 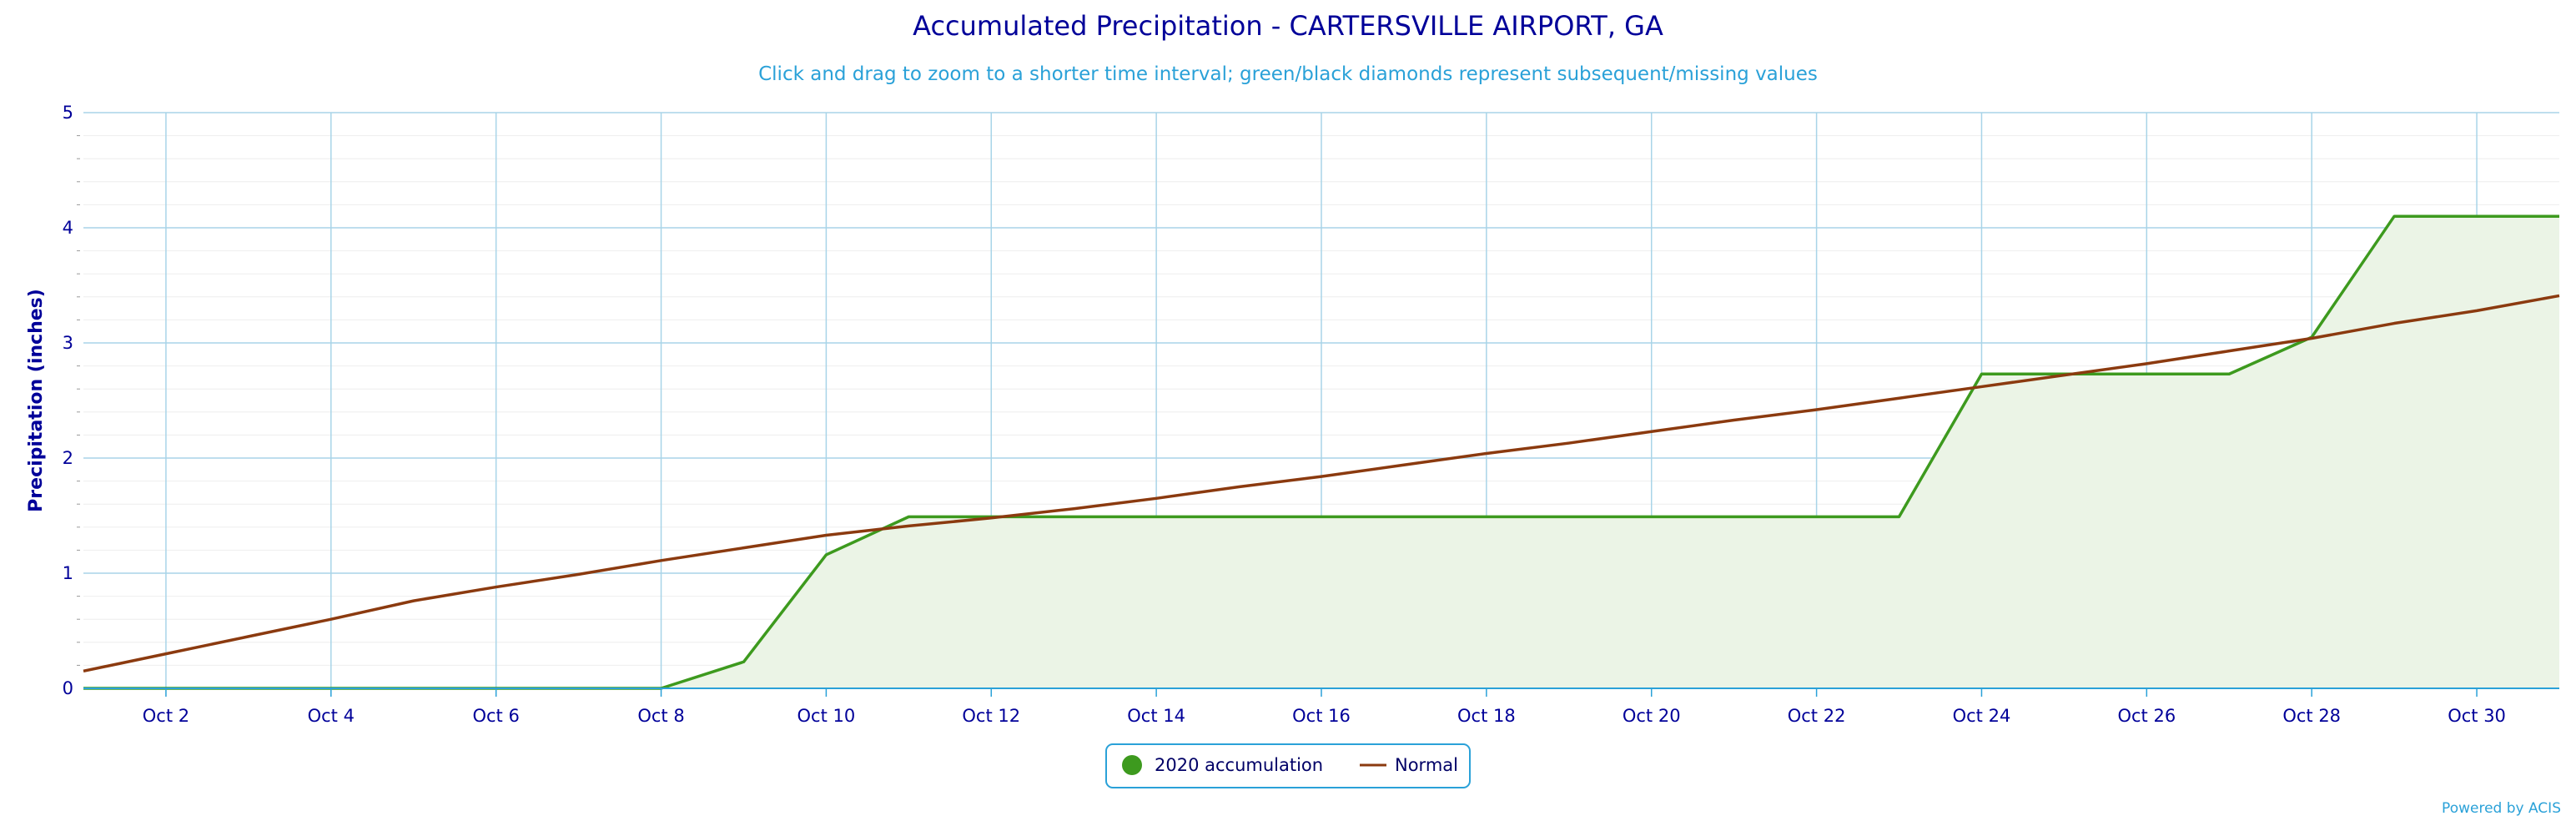 I want to click on x-tick-label: Oct 24, so click(x=1982, y=716).